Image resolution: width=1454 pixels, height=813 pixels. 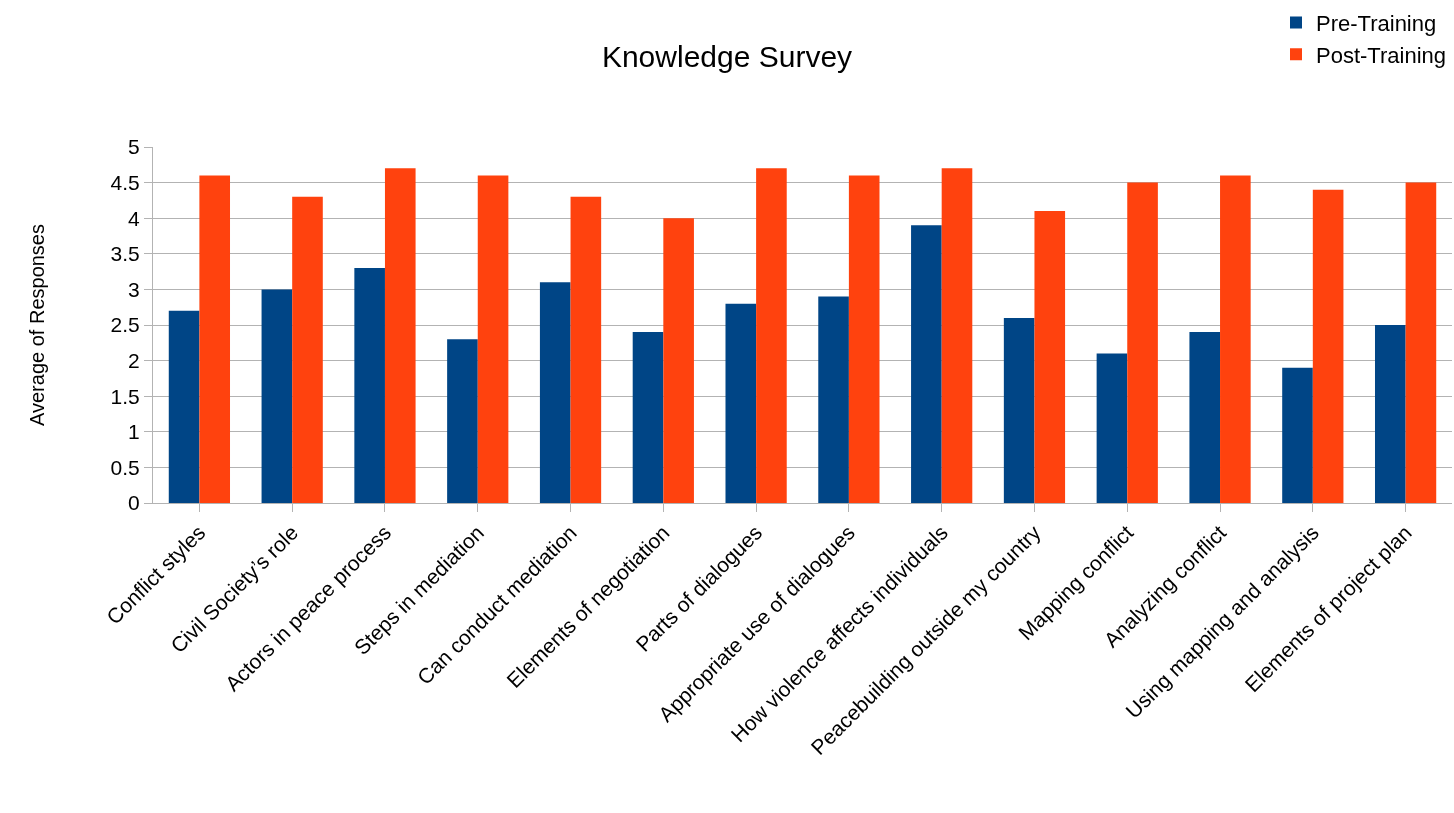 I want to click on legend-label: Post-Training, so click(x=1381, y=55).